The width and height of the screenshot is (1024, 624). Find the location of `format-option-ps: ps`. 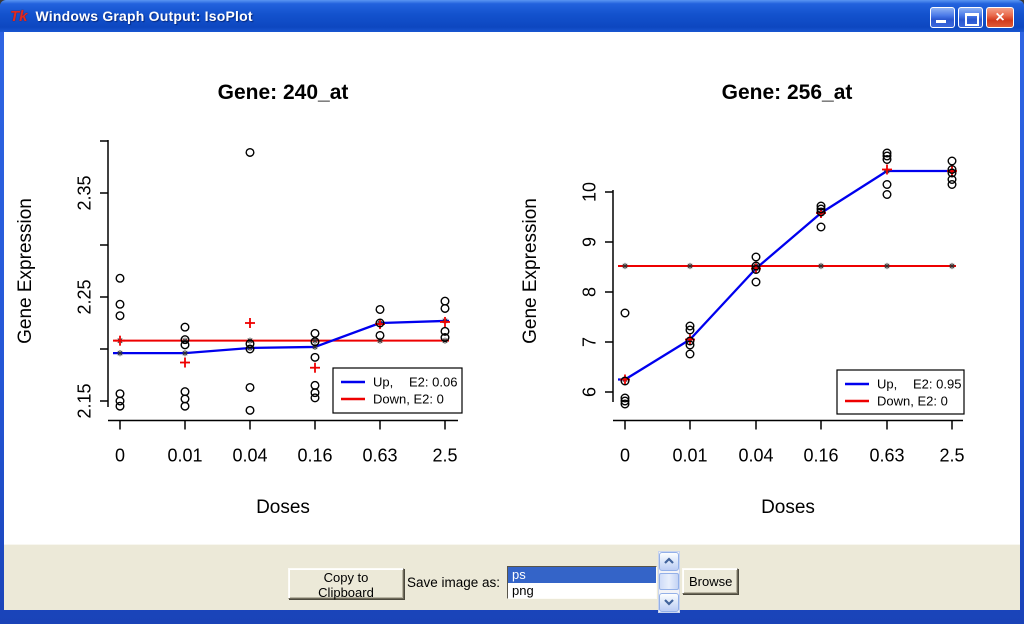

format-option-ps: ps is located at coordinates (582, 575).